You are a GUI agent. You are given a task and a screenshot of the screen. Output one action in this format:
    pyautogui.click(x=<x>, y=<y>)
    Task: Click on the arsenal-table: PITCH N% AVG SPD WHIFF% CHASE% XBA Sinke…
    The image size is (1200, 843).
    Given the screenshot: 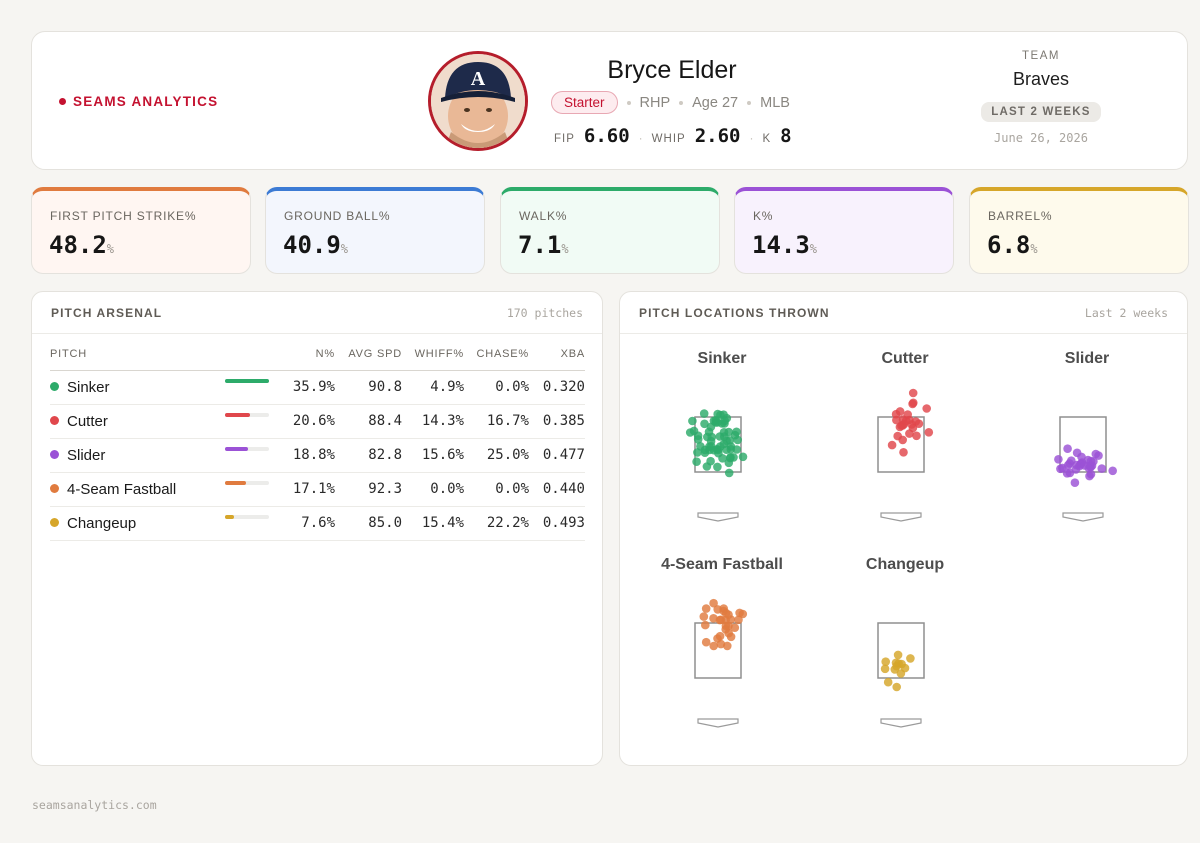 What is the action you would take?
    pyautogui.click(x=317, y=442)
    